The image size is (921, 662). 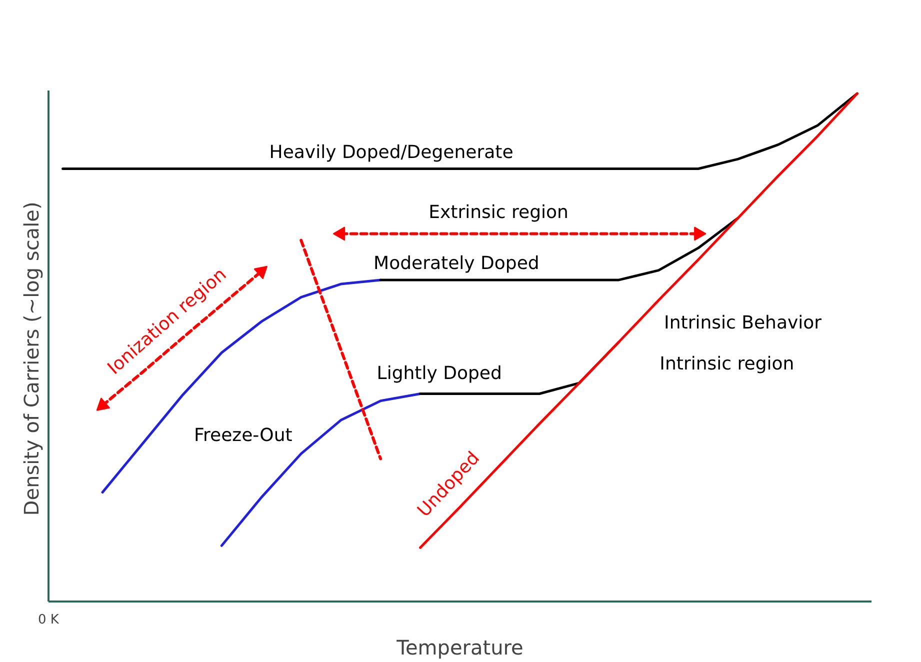 What do you see at coordinates (32, 359) in the screenshot?
I see `y-axis-title: Density of Carriers (~log scale)` at bounding box center [32, 359].